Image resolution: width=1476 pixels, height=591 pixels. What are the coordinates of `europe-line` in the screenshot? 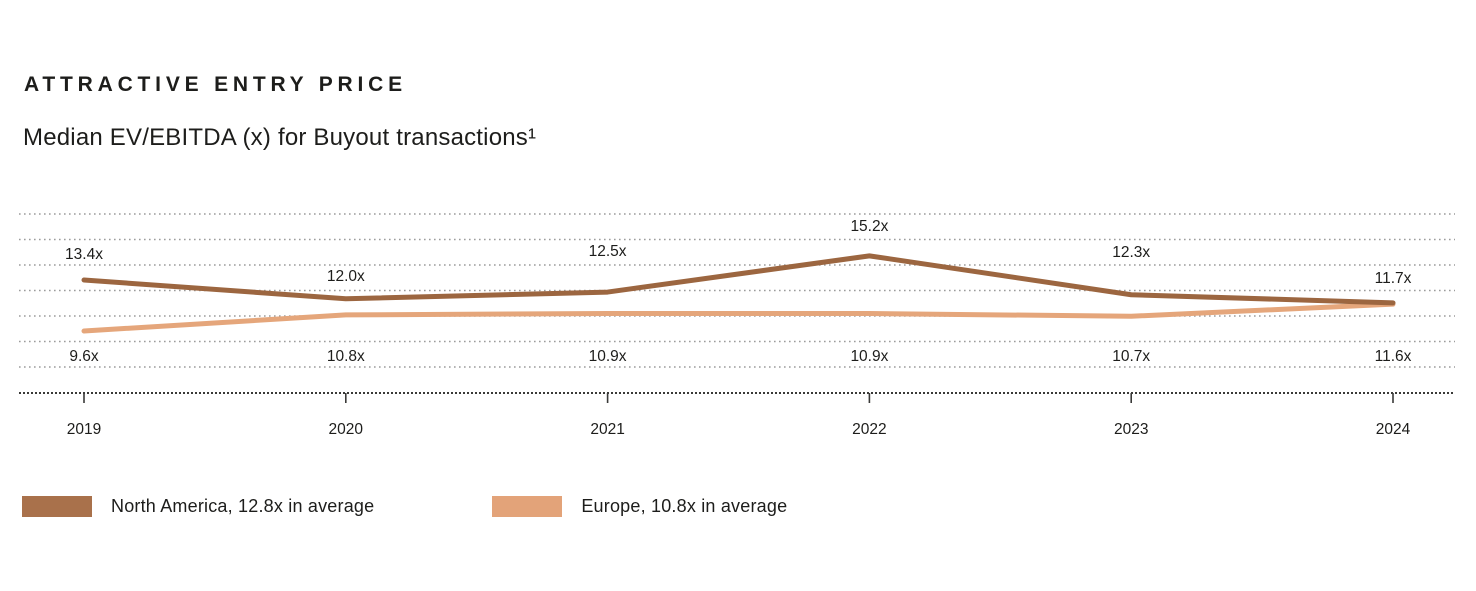 It's located at (738, 317).